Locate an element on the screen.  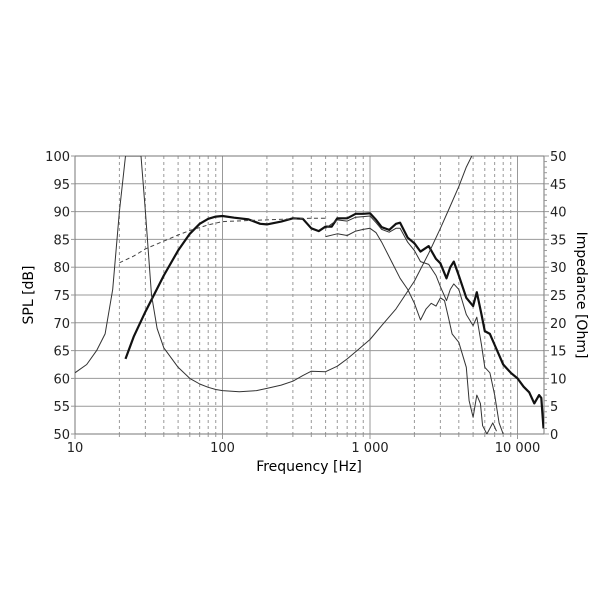
right-axis-minor-ticks is located at coordinates (546, 295).